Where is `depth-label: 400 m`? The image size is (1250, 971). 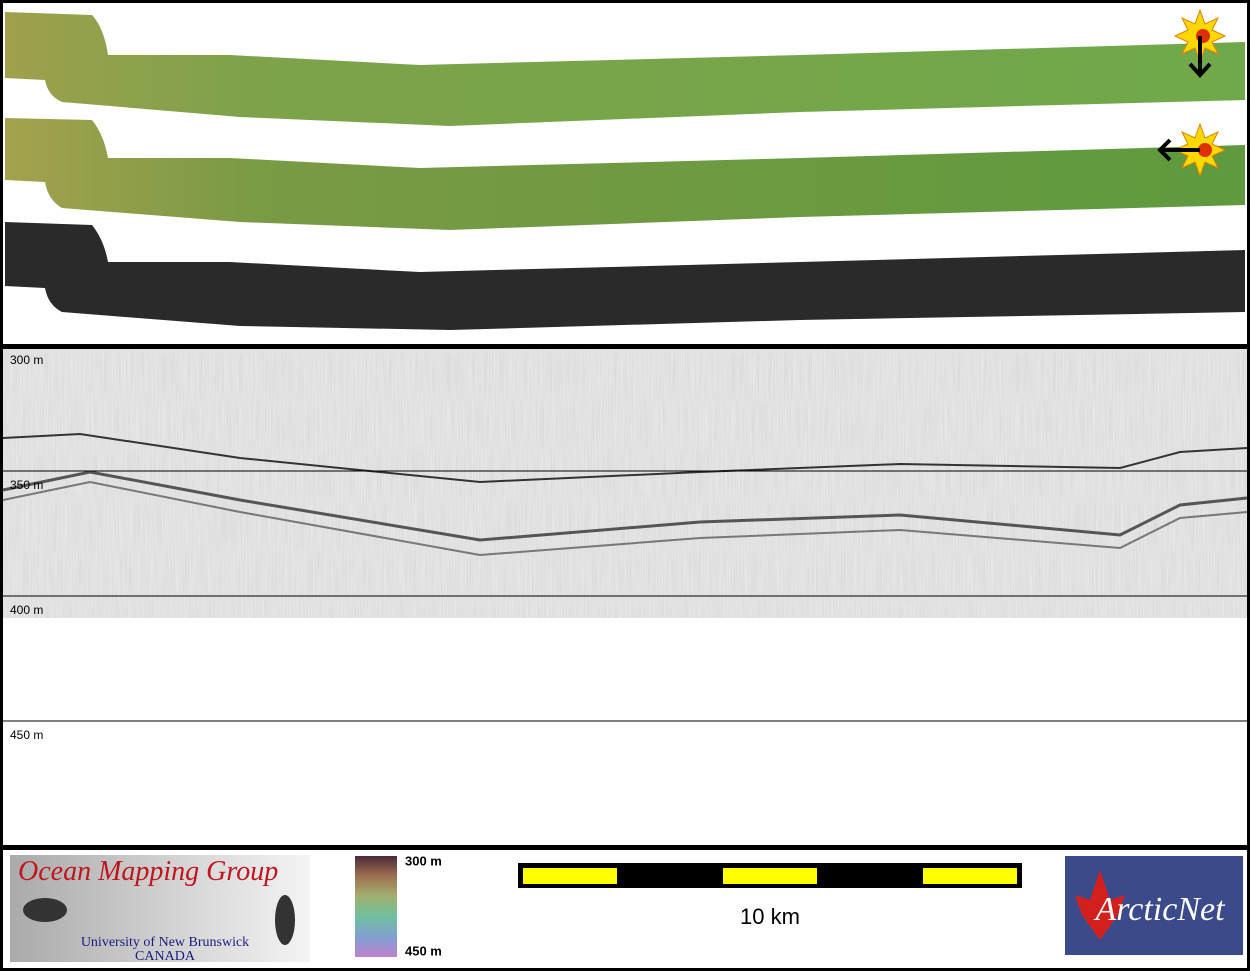
depth-label: 400 m is located at coordinates (26, 610).